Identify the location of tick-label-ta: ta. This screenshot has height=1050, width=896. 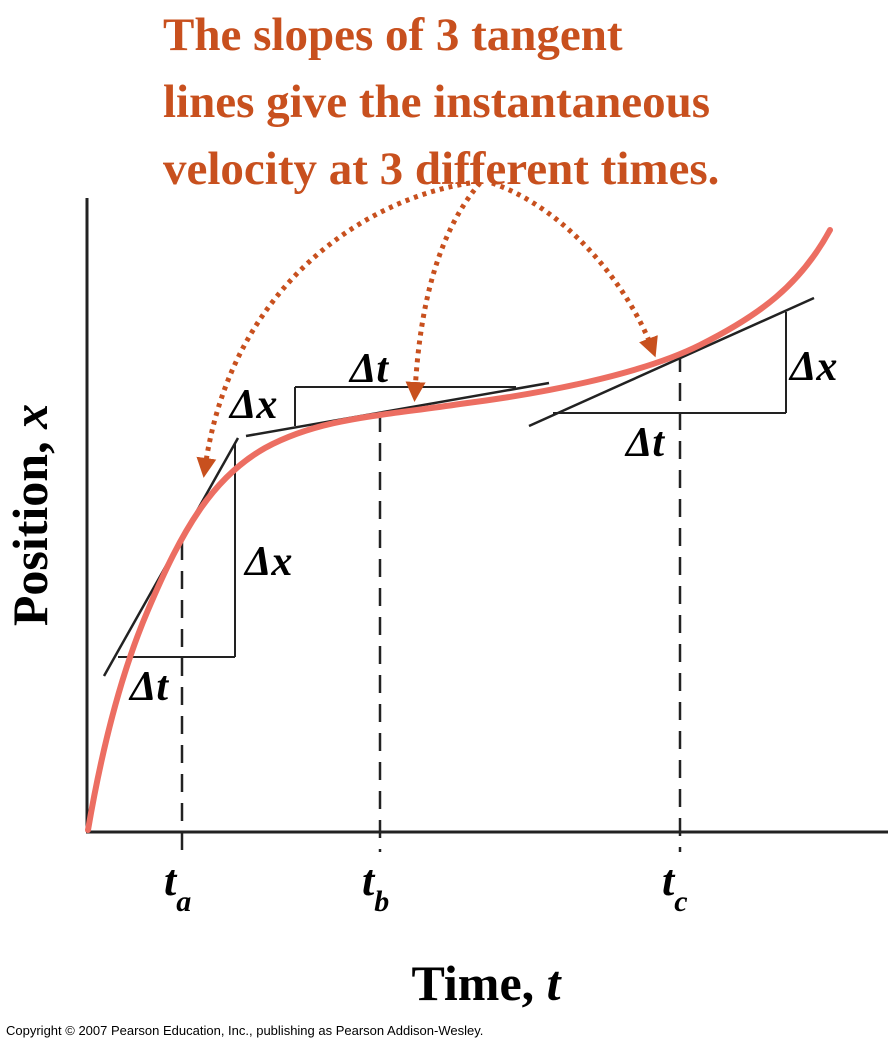
(177, 887).